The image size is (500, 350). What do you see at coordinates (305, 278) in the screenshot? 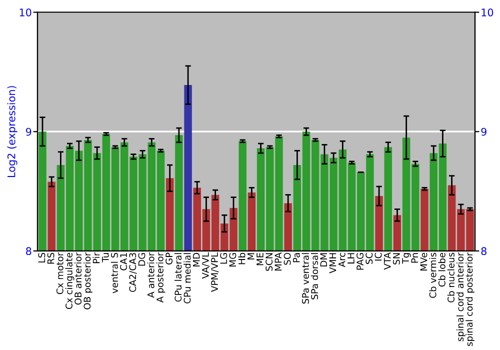
I see `x-tick-label: SPa ventral` at bounding box center [305, 278].